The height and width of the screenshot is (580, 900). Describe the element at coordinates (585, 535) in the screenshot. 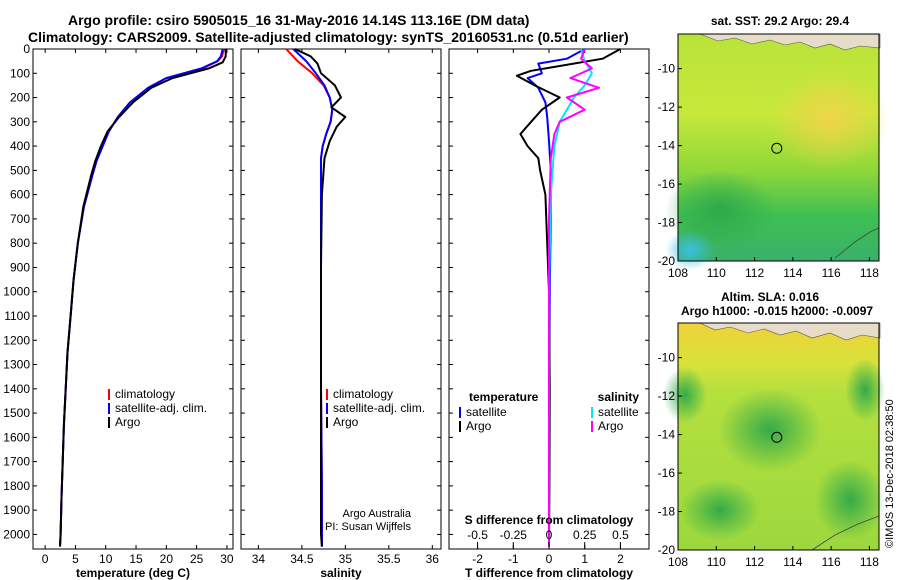

I see `s-tick-label: 0.25` at that location.